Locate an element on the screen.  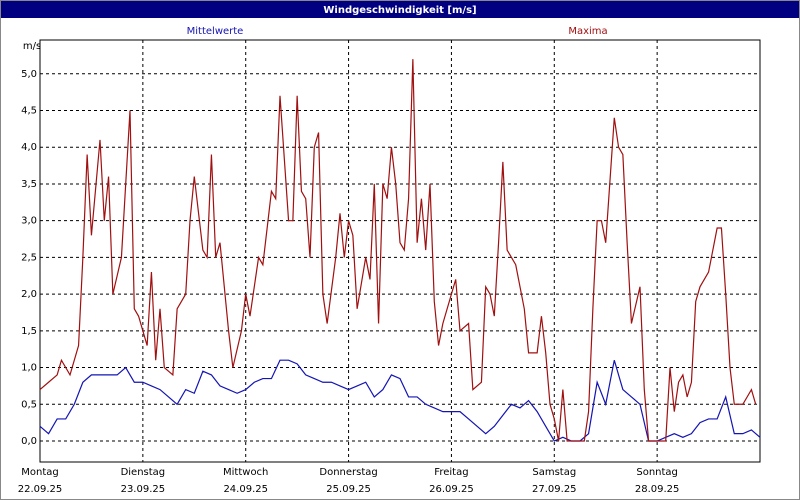
legend-label: Maxima is located at coordinates (587, 31).